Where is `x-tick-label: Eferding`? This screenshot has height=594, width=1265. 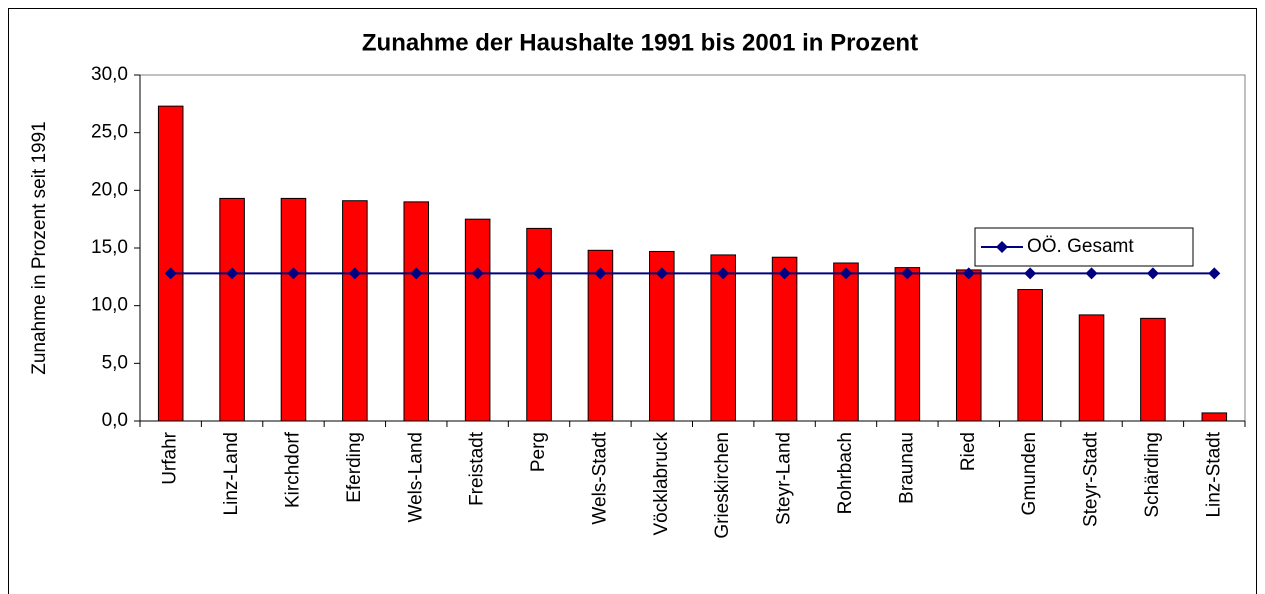 x-tick-label: Eferding is located at coordinates (354, 467).